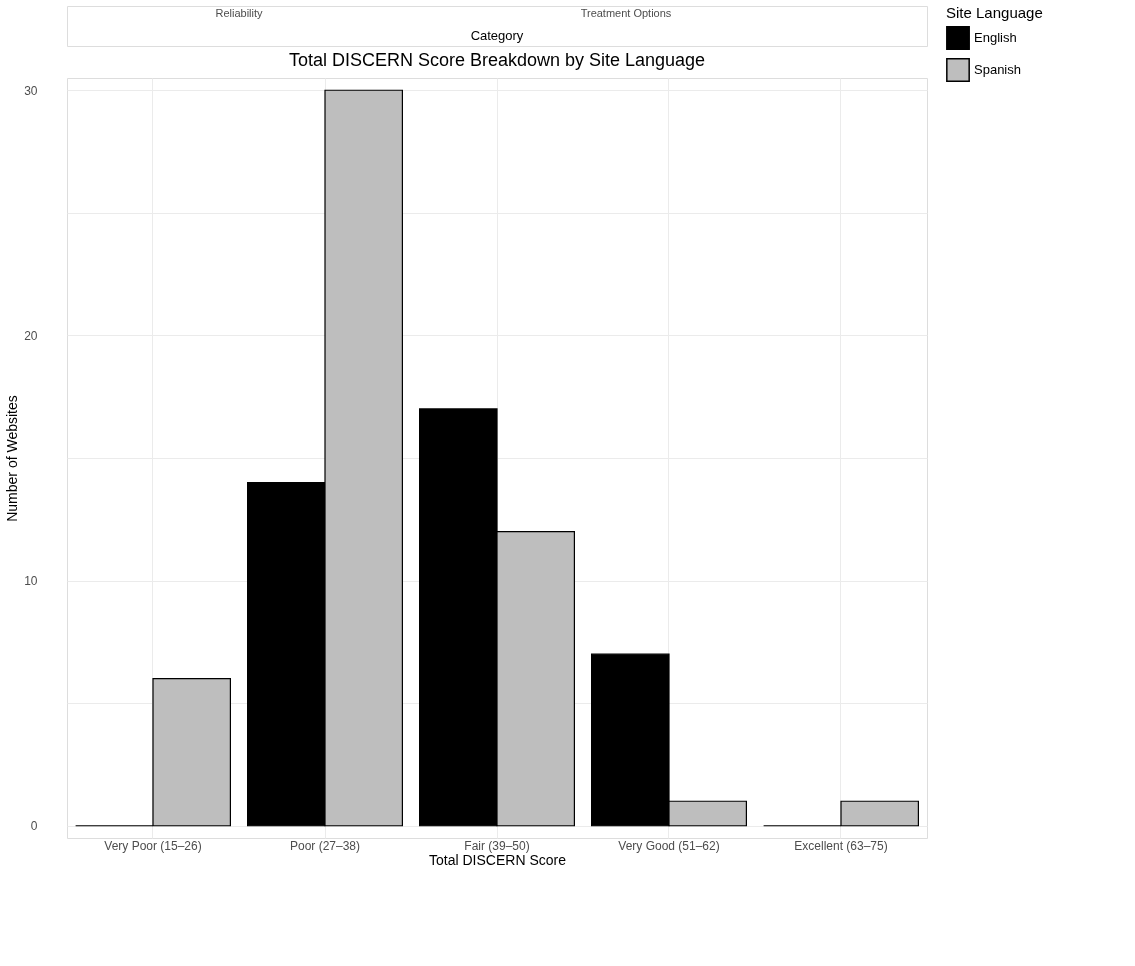 The width and height of the screenshot is (1135, 966). What do you see at coordinates (997, 69) in the screenshot?
I see `legend-label: Spanish` at bounding box center [997, 69].